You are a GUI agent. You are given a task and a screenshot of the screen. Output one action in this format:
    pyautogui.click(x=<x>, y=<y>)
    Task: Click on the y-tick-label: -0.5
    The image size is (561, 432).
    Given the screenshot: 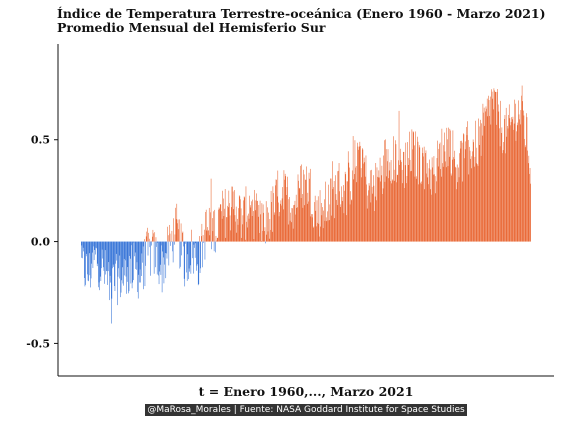 What is the action you would take?
    pyautogui.click(x=38, y=343)
    